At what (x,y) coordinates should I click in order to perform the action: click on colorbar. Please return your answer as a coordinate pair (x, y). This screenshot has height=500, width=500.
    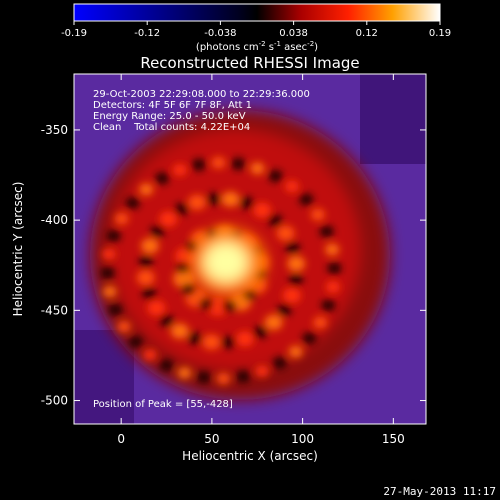
    Looking at the image, I should click on (257, 12).